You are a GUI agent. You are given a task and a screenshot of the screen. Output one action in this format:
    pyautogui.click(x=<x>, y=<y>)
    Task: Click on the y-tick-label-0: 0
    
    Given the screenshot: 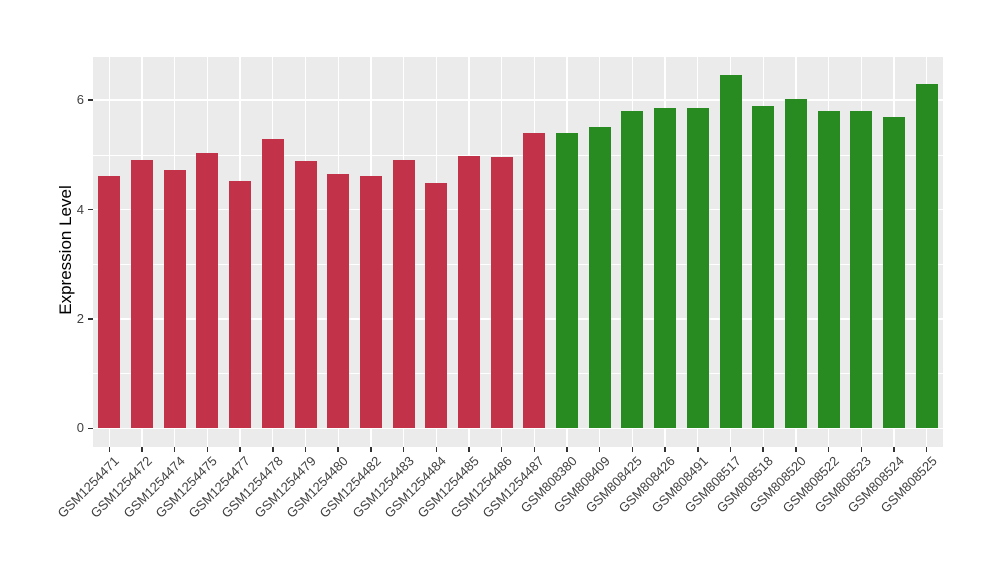 What is the action you would take?
    pyautogui.click(x=80, y=428)
    